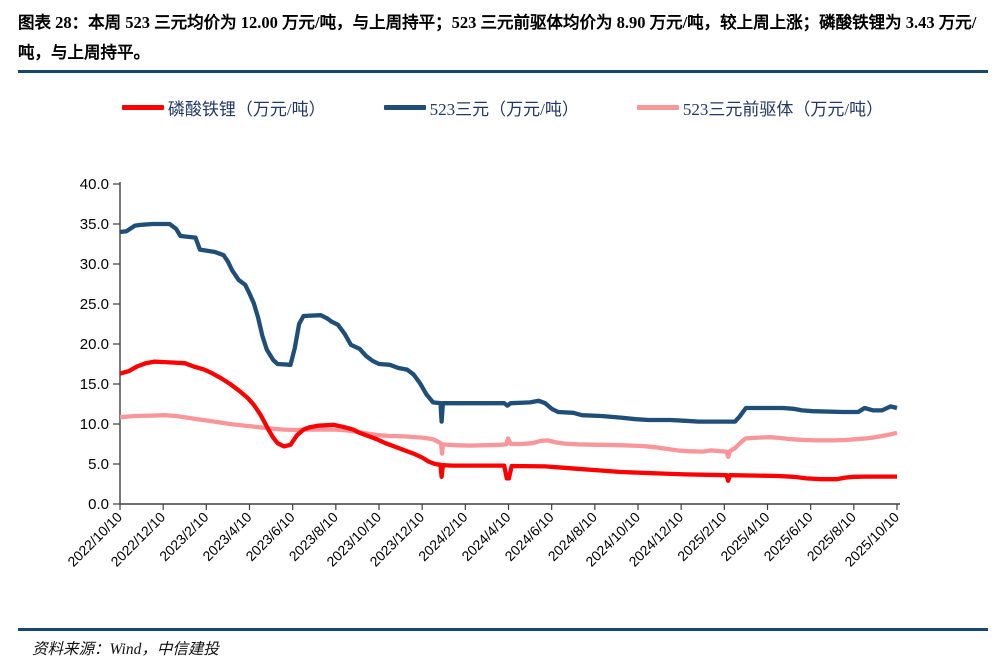 Image resolution: width=1005 pixels, height=669 pixels. I want to click on legend-item: 523三元（万元/吨）, so click(481, 107).